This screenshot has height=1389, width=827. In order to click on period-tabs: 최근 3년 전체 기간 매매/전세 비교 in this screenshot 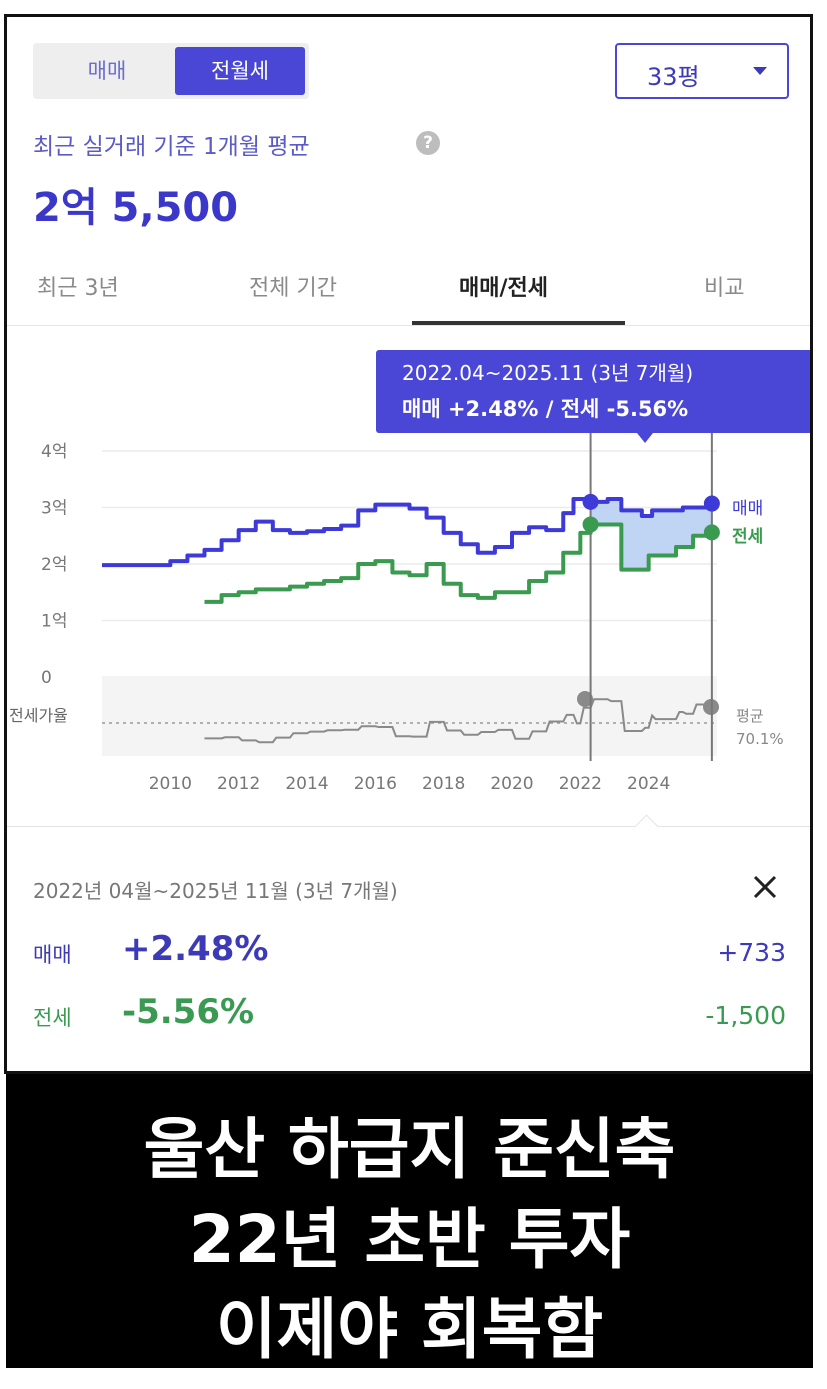, I will do `click(408, 289)`.